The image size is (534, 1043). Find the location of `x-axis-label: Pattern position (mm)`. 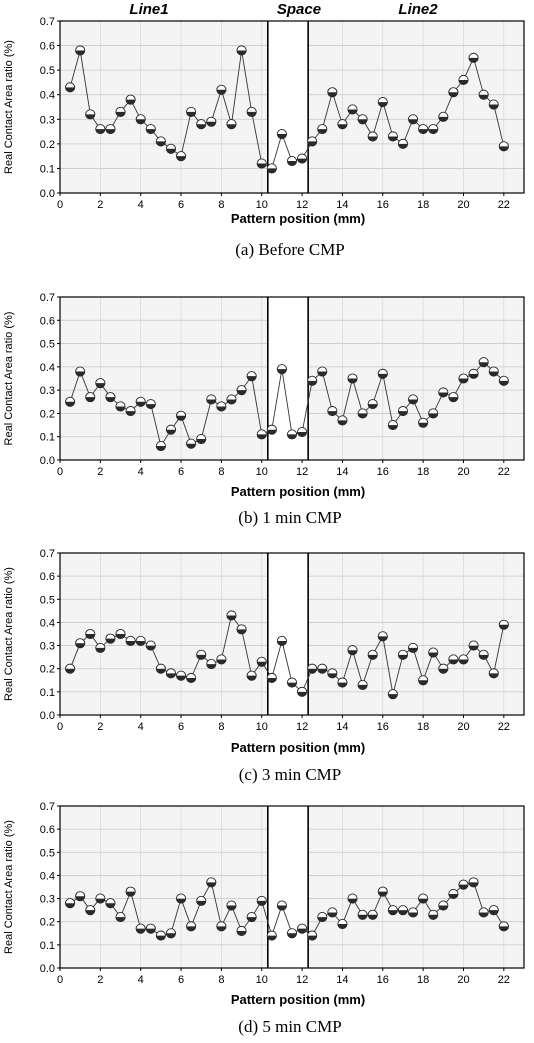

x-axis-label: Pattern position (mm) is located at coordinates (298, 218).